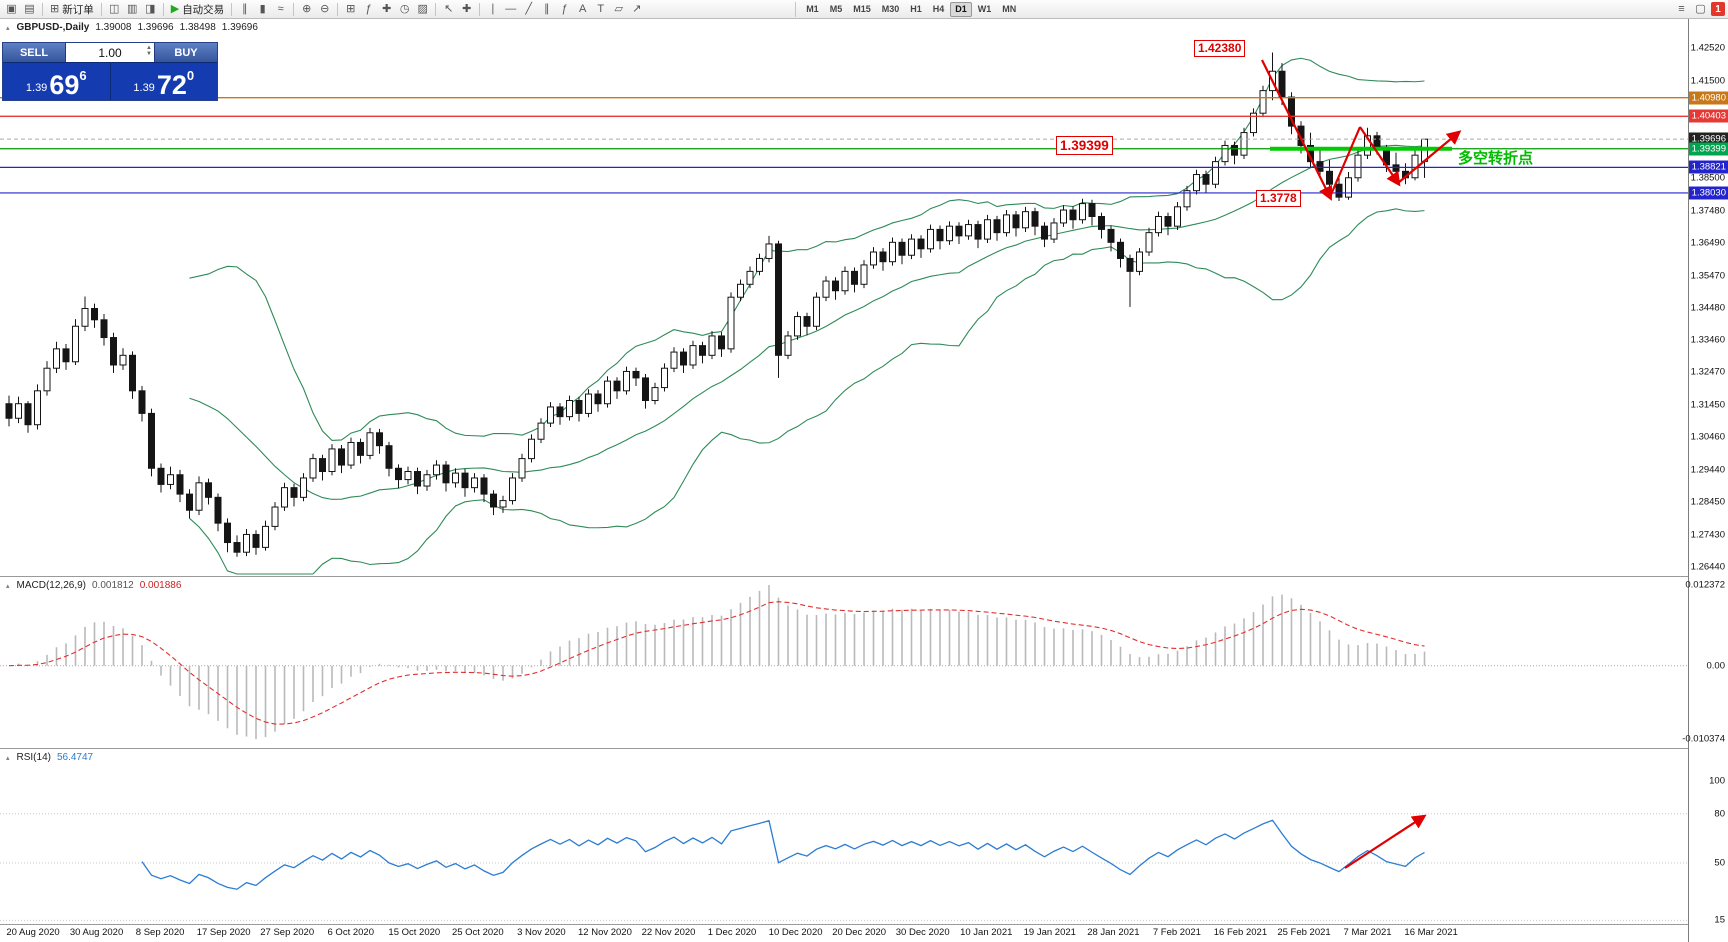 The height and width of the screenshot is (942, 1728). I want to click on macd-scale-label: 0.012372, so click(1705, 585).